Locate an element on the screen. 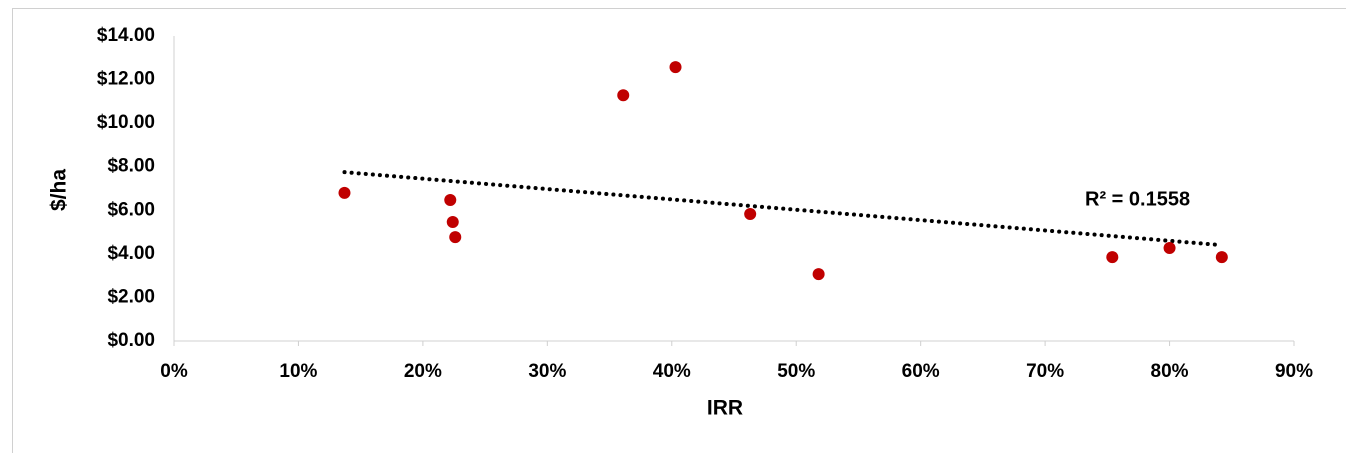 The width and height of the screenshot is (1346, 453). y-tick-label: $6.00 is located at coordinates (131, 209).